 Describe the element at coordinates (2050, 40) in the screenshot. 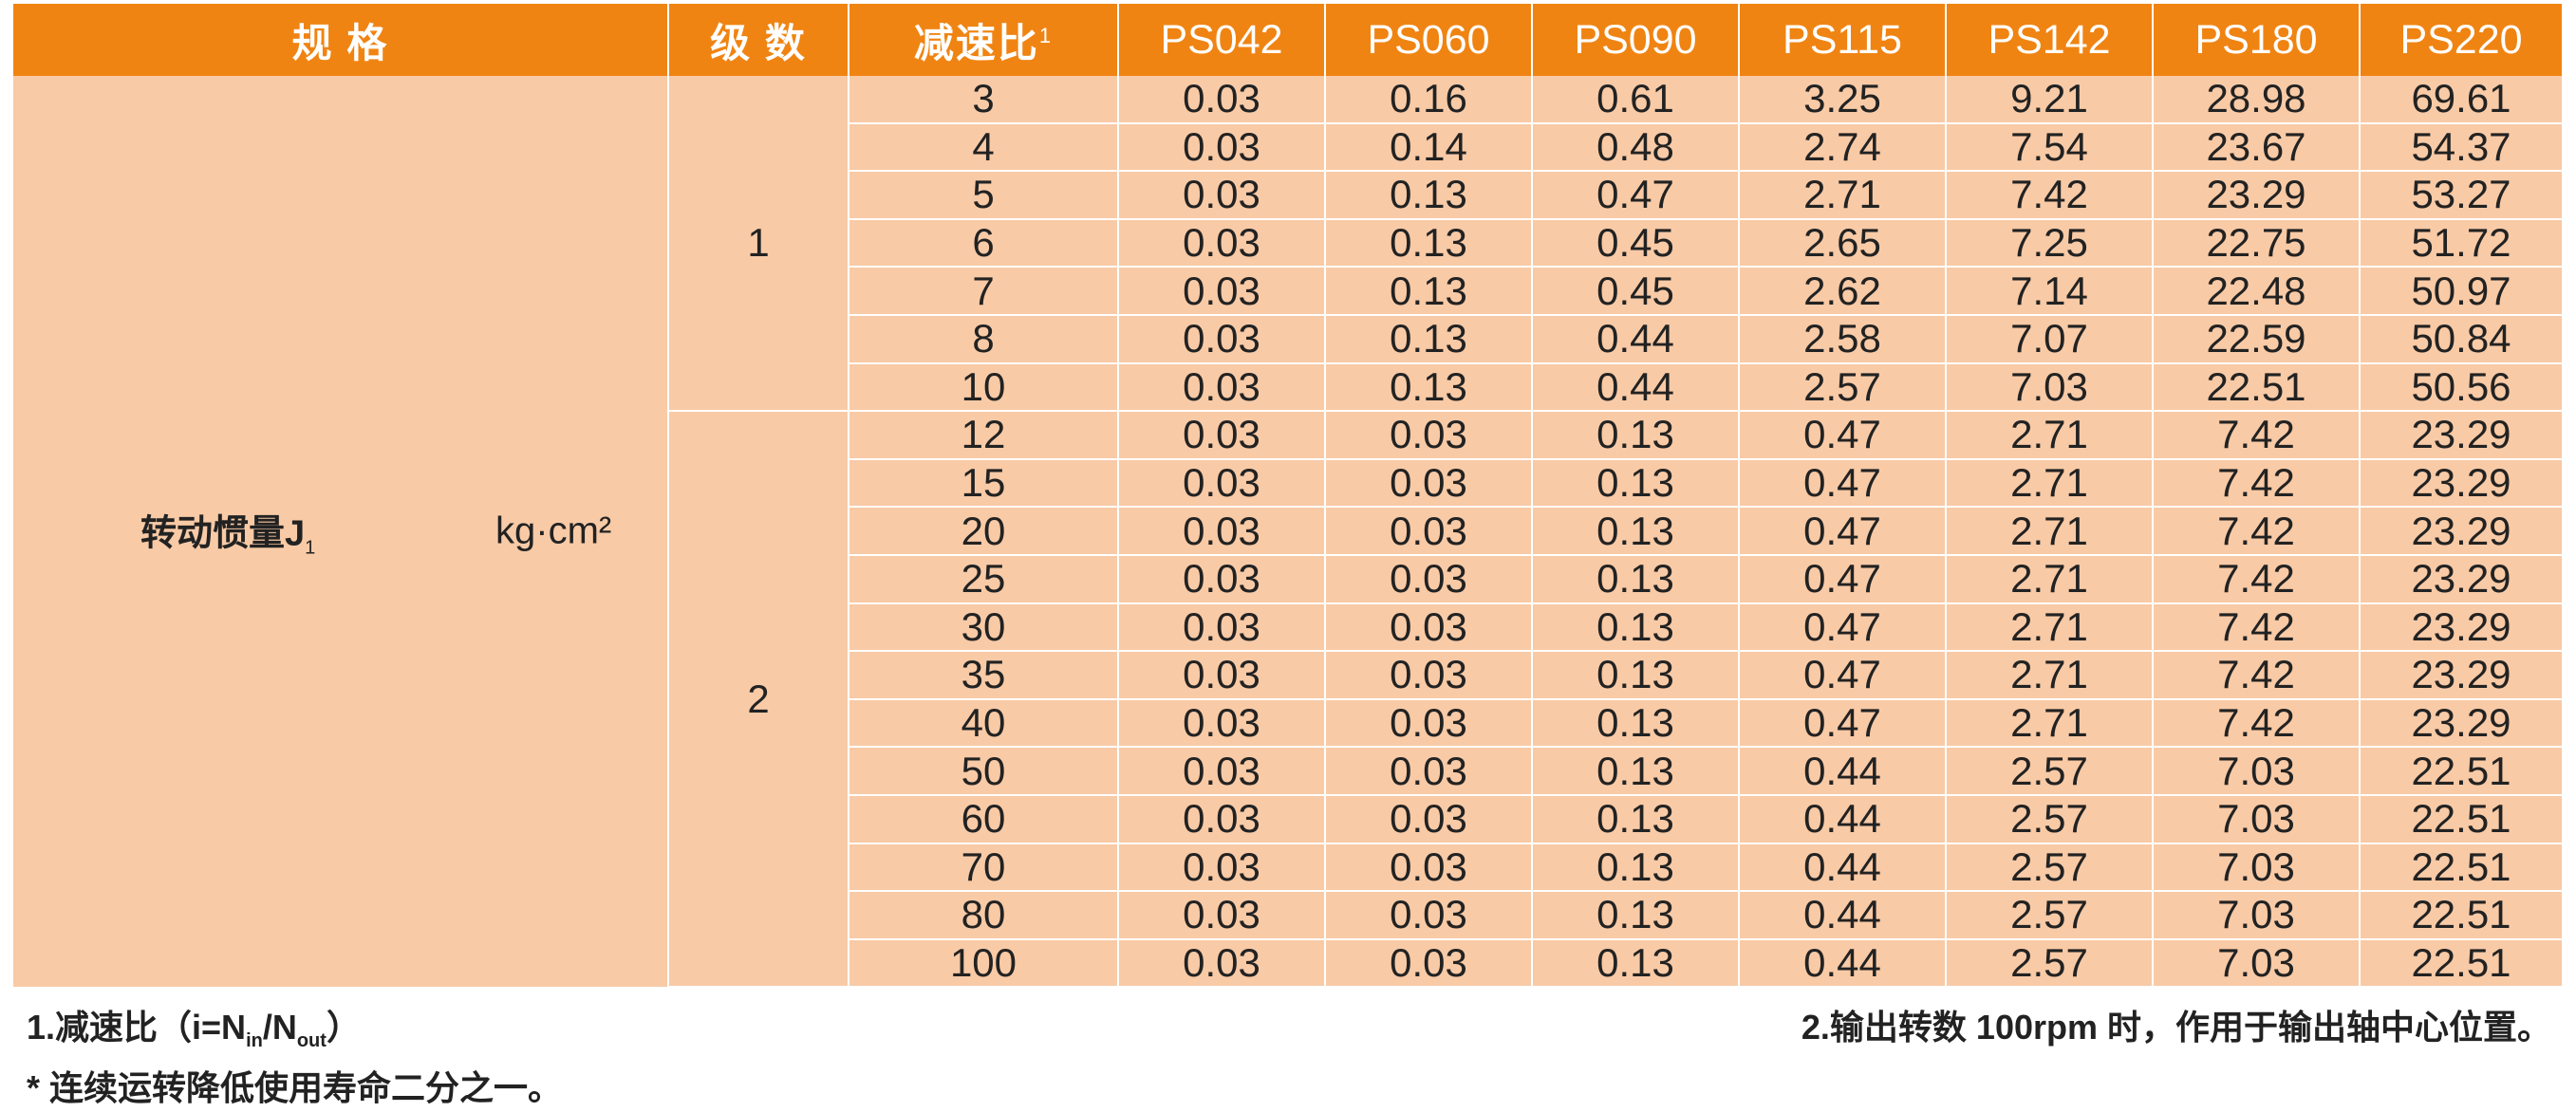

I see `header-model-4: PS142` at that location.